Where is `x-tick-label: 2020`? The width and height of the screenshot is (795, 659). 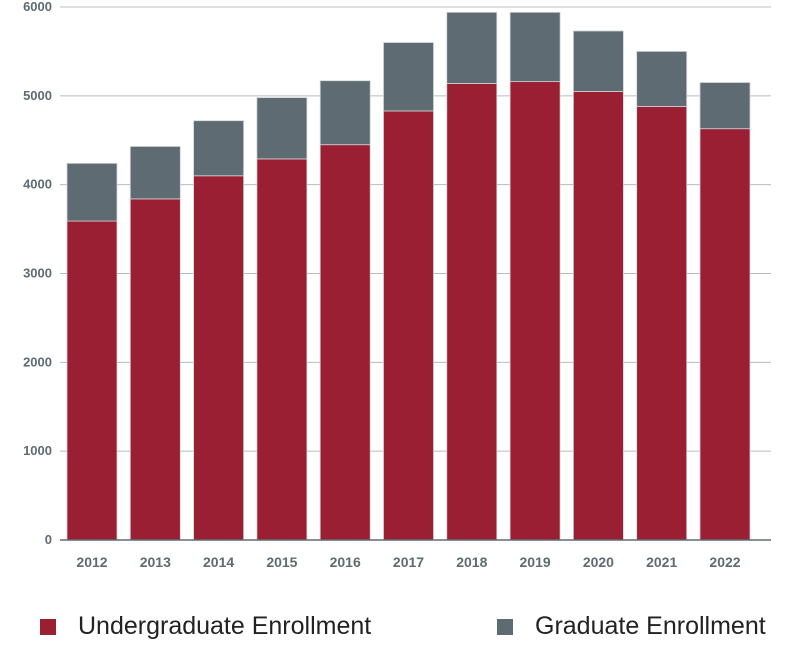
x-tick-label: 2020 is located at coordinates (598, 562).